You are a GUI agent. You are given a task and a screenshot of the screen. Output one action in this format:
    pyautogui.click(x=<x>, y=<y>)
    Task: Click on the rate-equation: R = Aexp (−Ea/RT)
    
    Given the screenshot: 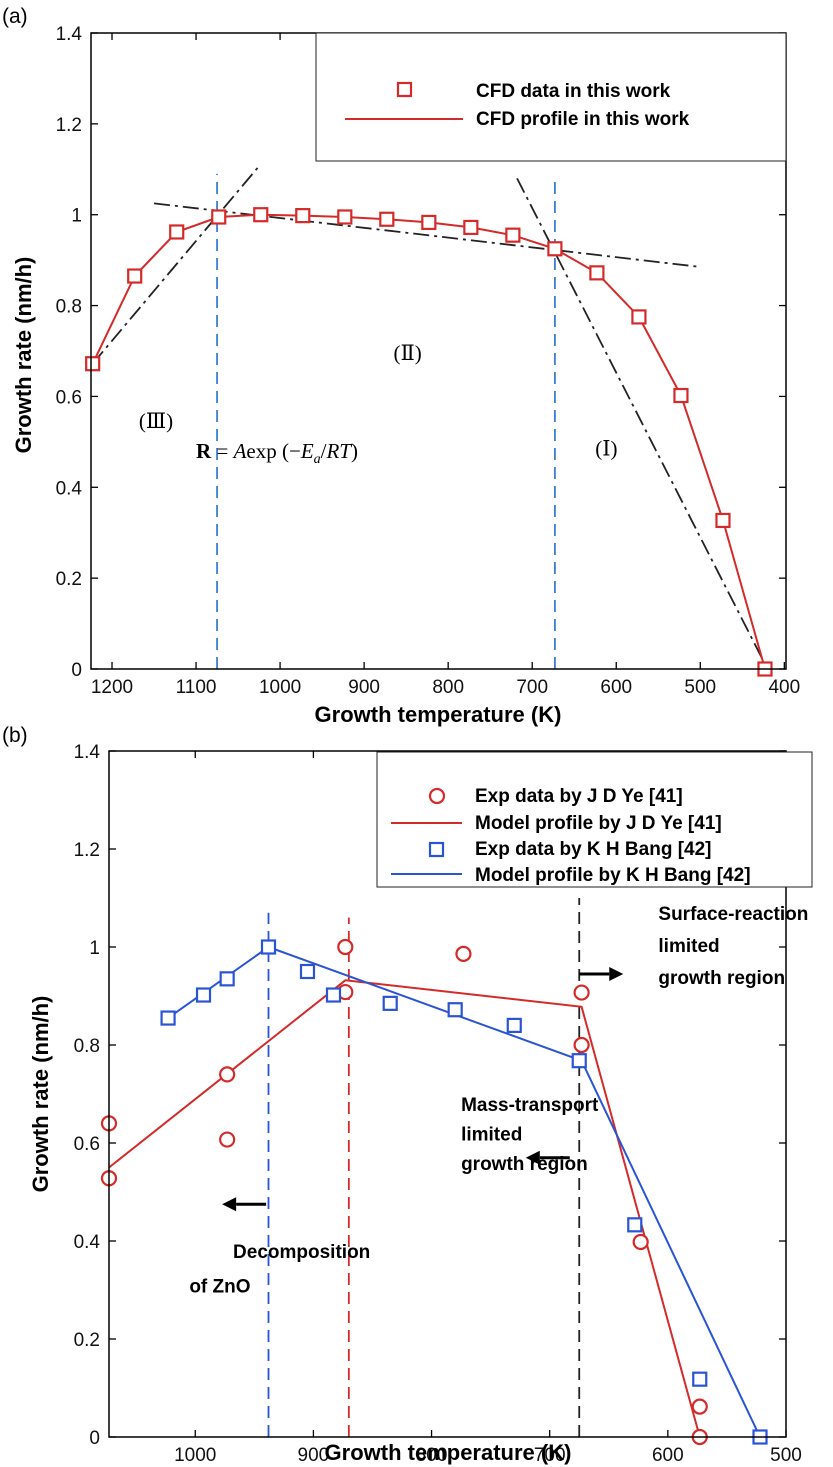 What is the action you would take?
    pyautogui.click(x=277, y=453)
    